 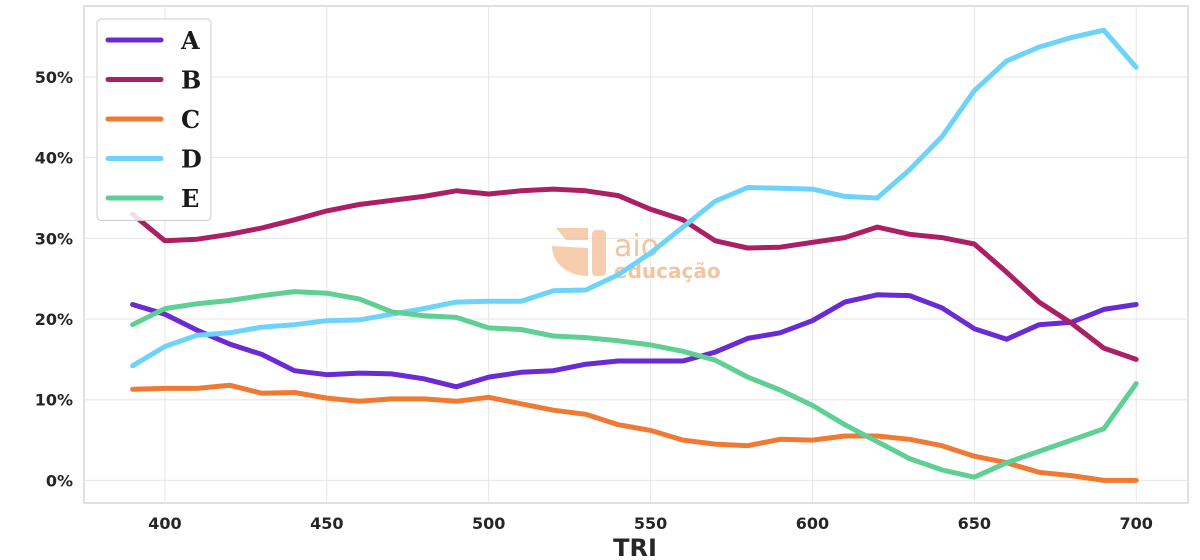 What do you see at coordinates (191, 159) in the screenshot?
I see `legend-label-d: D` at bounding box center [191, 159].